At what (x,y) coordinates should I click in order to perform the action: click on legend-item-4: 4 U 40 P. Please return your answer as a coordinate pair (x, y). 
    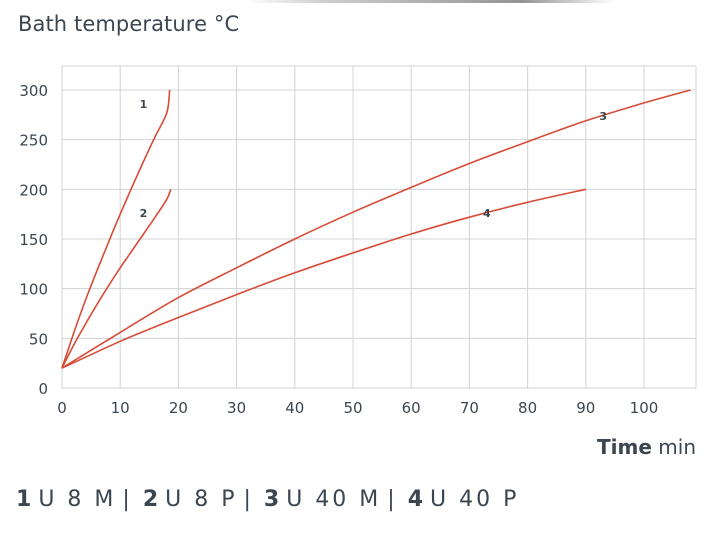
    Looking at the image, I should click on (464, 499).